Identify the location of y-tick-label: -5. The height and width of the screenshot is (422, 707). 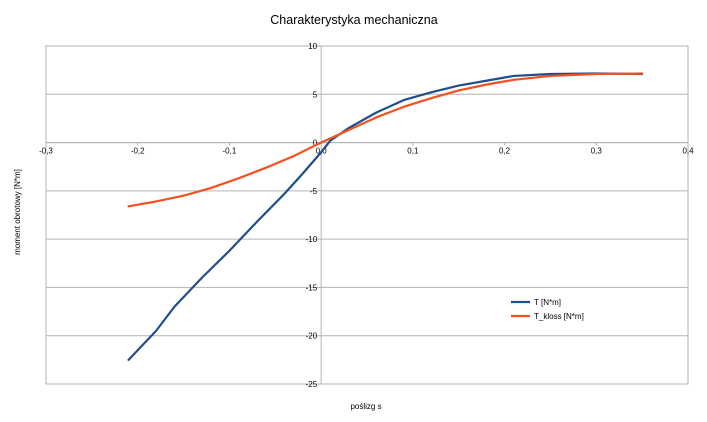
(314, 191).